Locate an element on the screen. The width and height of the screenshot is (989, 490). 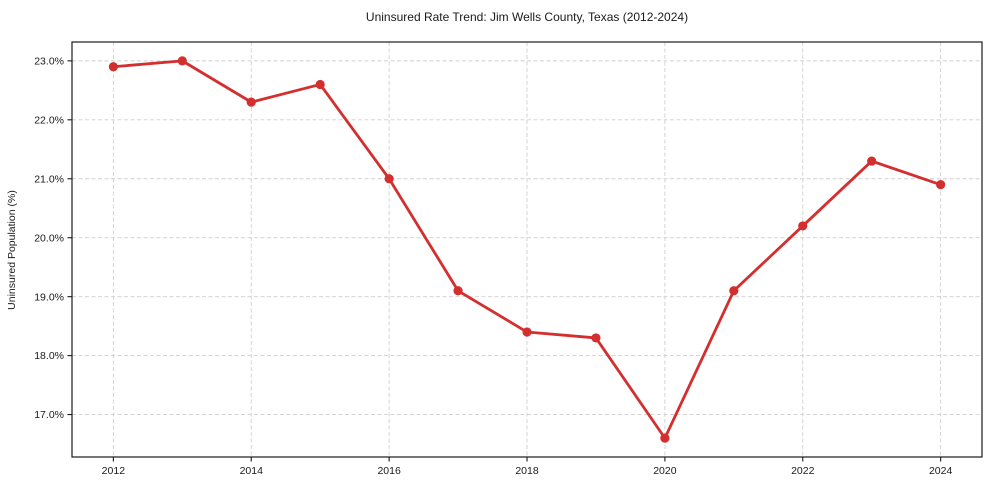
y-axis-label: Uninsured Population (%) is located at coordinates (12, 250).